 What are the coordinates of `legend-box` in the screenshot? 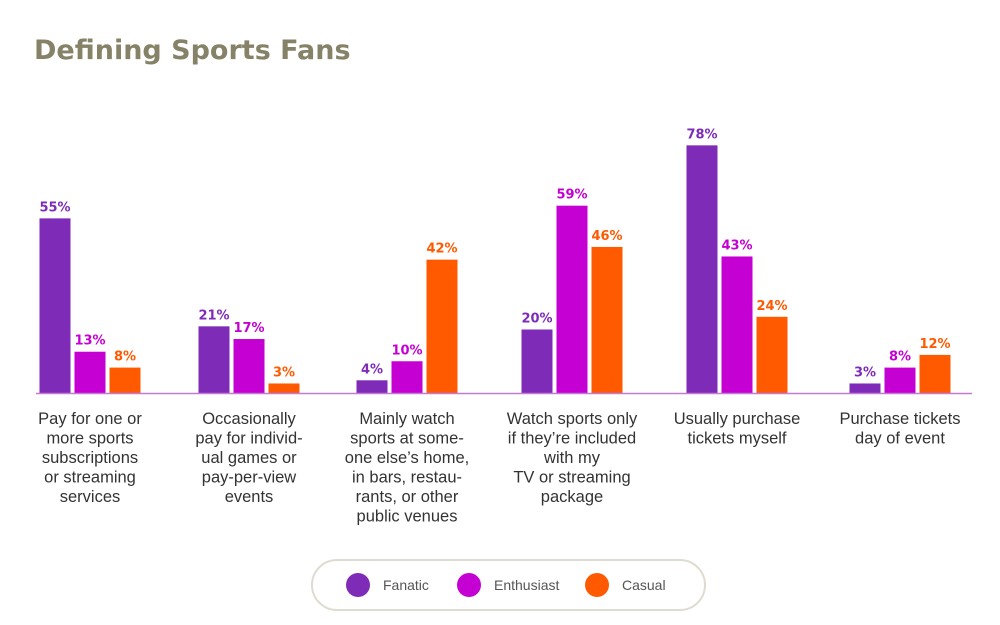 It's located at (508, 585).